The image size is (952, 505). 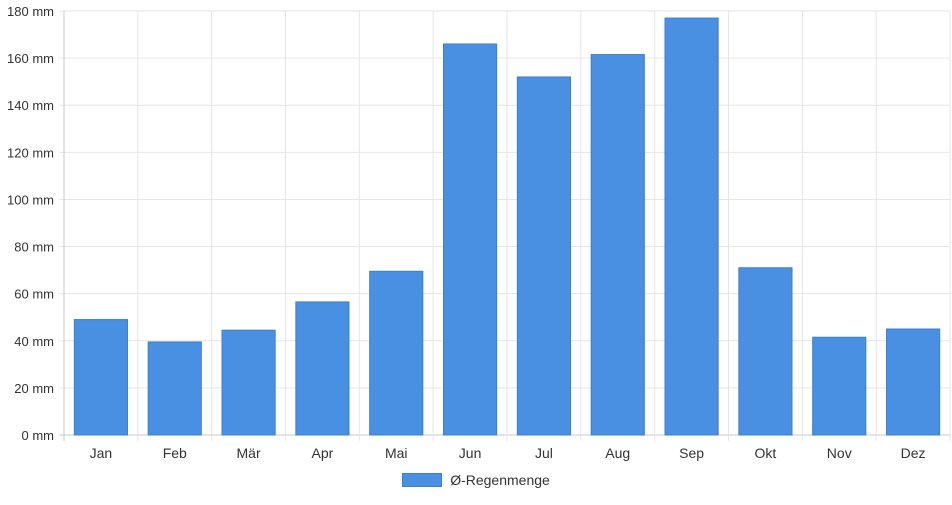 What do you see at coordinates (617, 245) in the screenshot?
I see `bar-aug` at bounding box center [617, 245].